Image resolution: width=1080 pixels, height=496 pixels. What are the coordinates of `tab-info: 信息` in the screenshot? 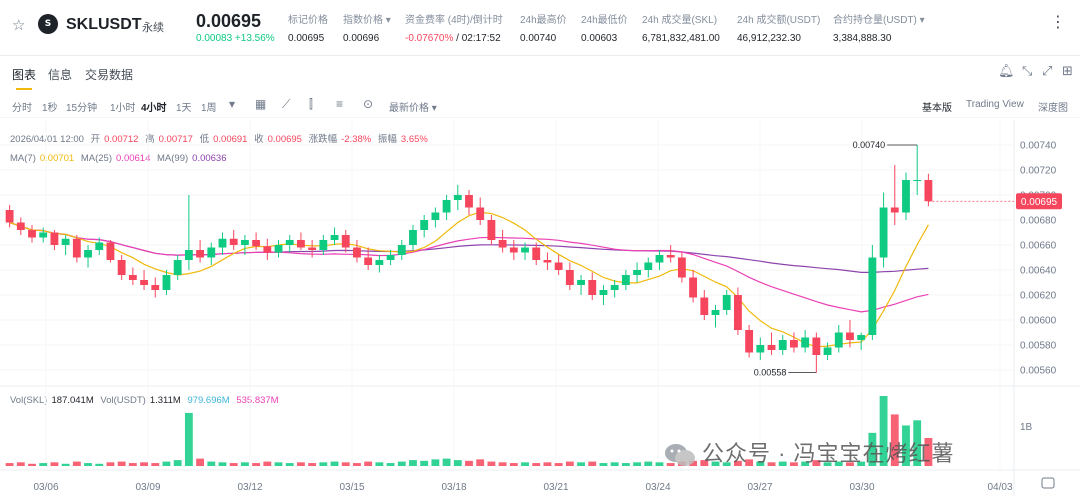 It's located at (60, 75).